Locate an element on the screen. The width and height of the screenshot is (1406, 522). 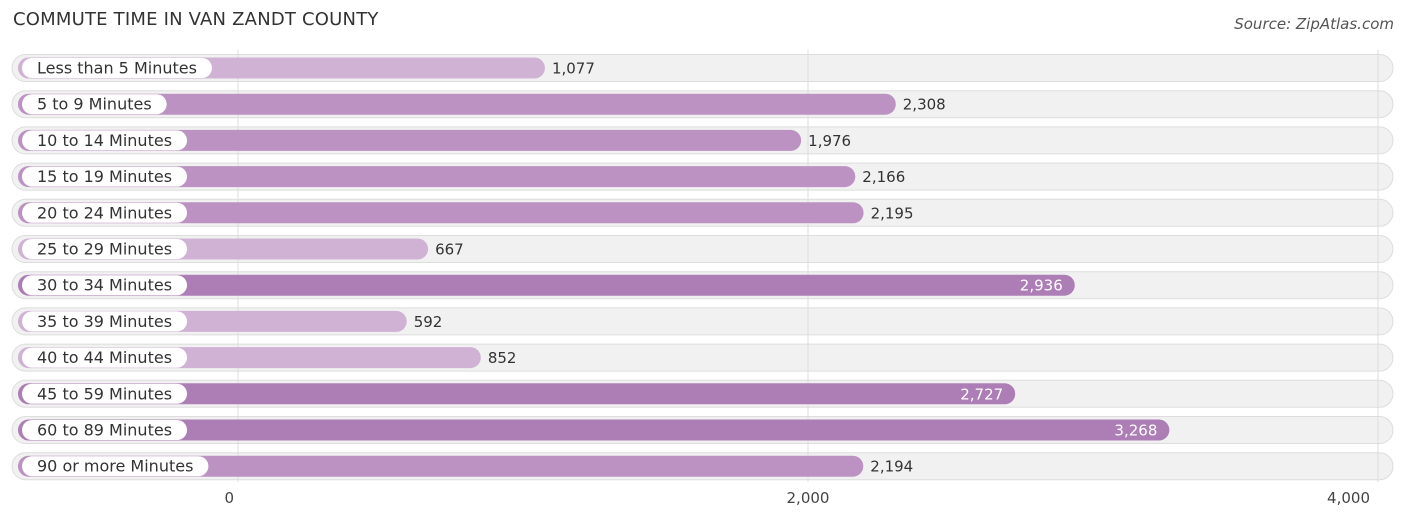
value-label: 852 is located at coordinates (502, 358).